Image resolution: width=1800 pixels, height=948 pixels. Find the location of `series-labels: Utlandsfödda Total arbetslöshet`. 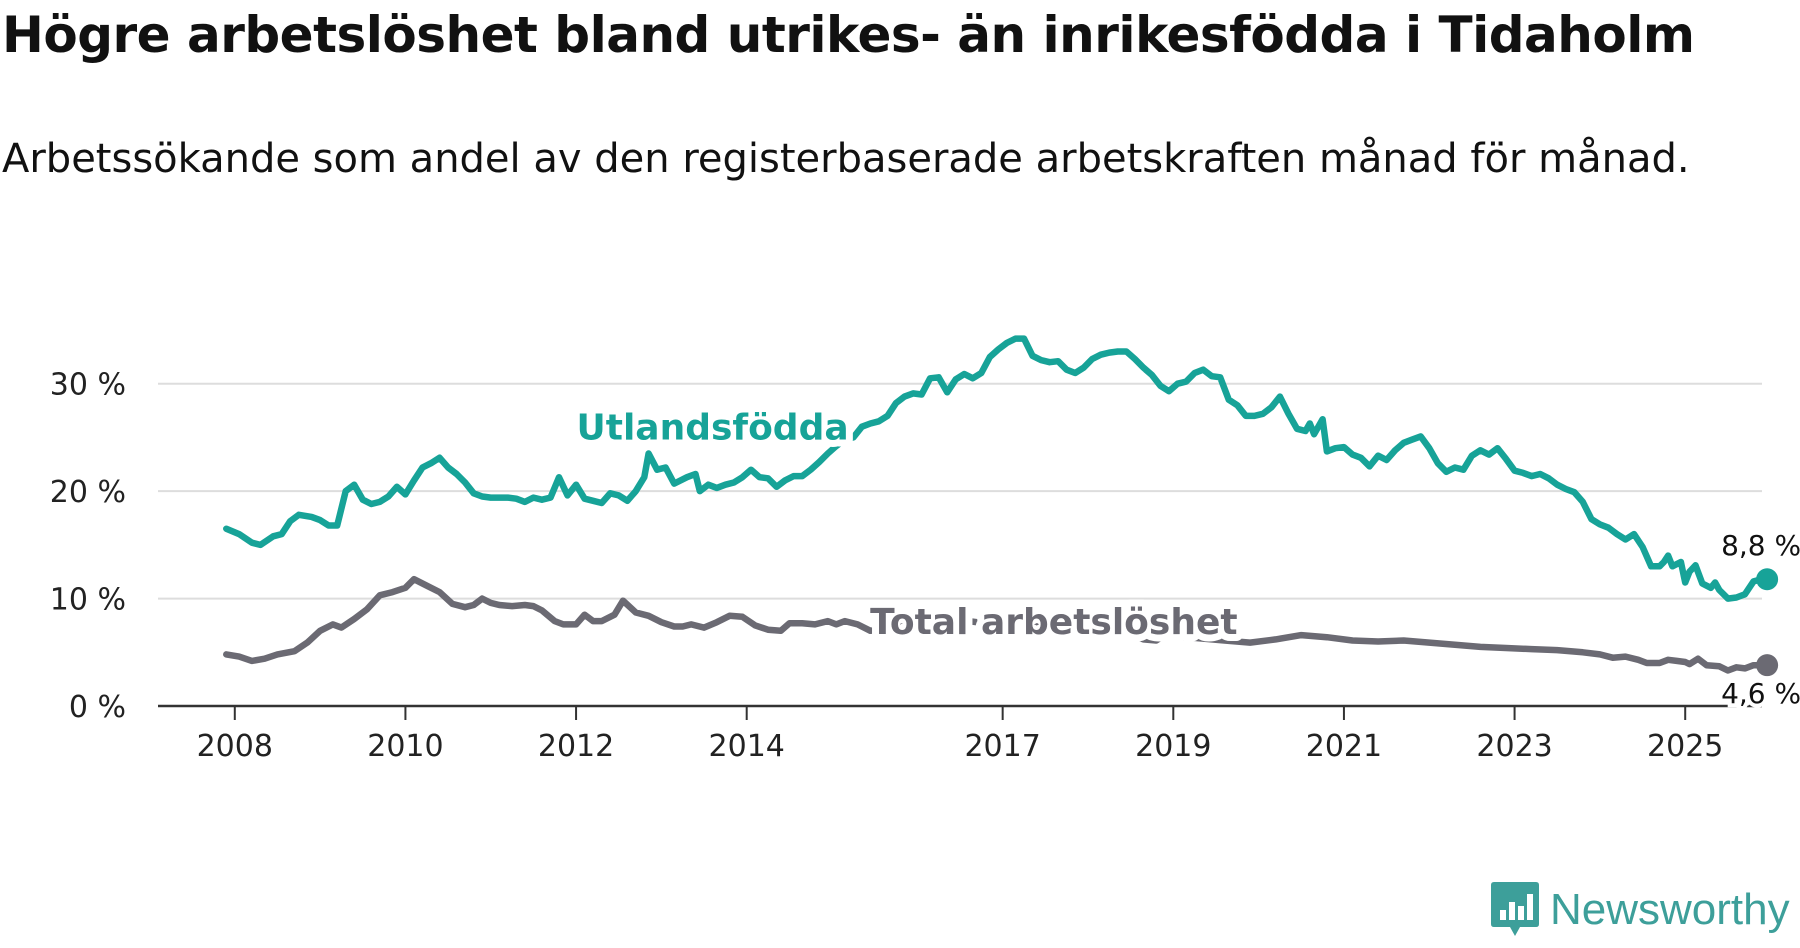

series-labels: Utlandsfödda Total arbetslöshet is located at coordinates (907, 525).